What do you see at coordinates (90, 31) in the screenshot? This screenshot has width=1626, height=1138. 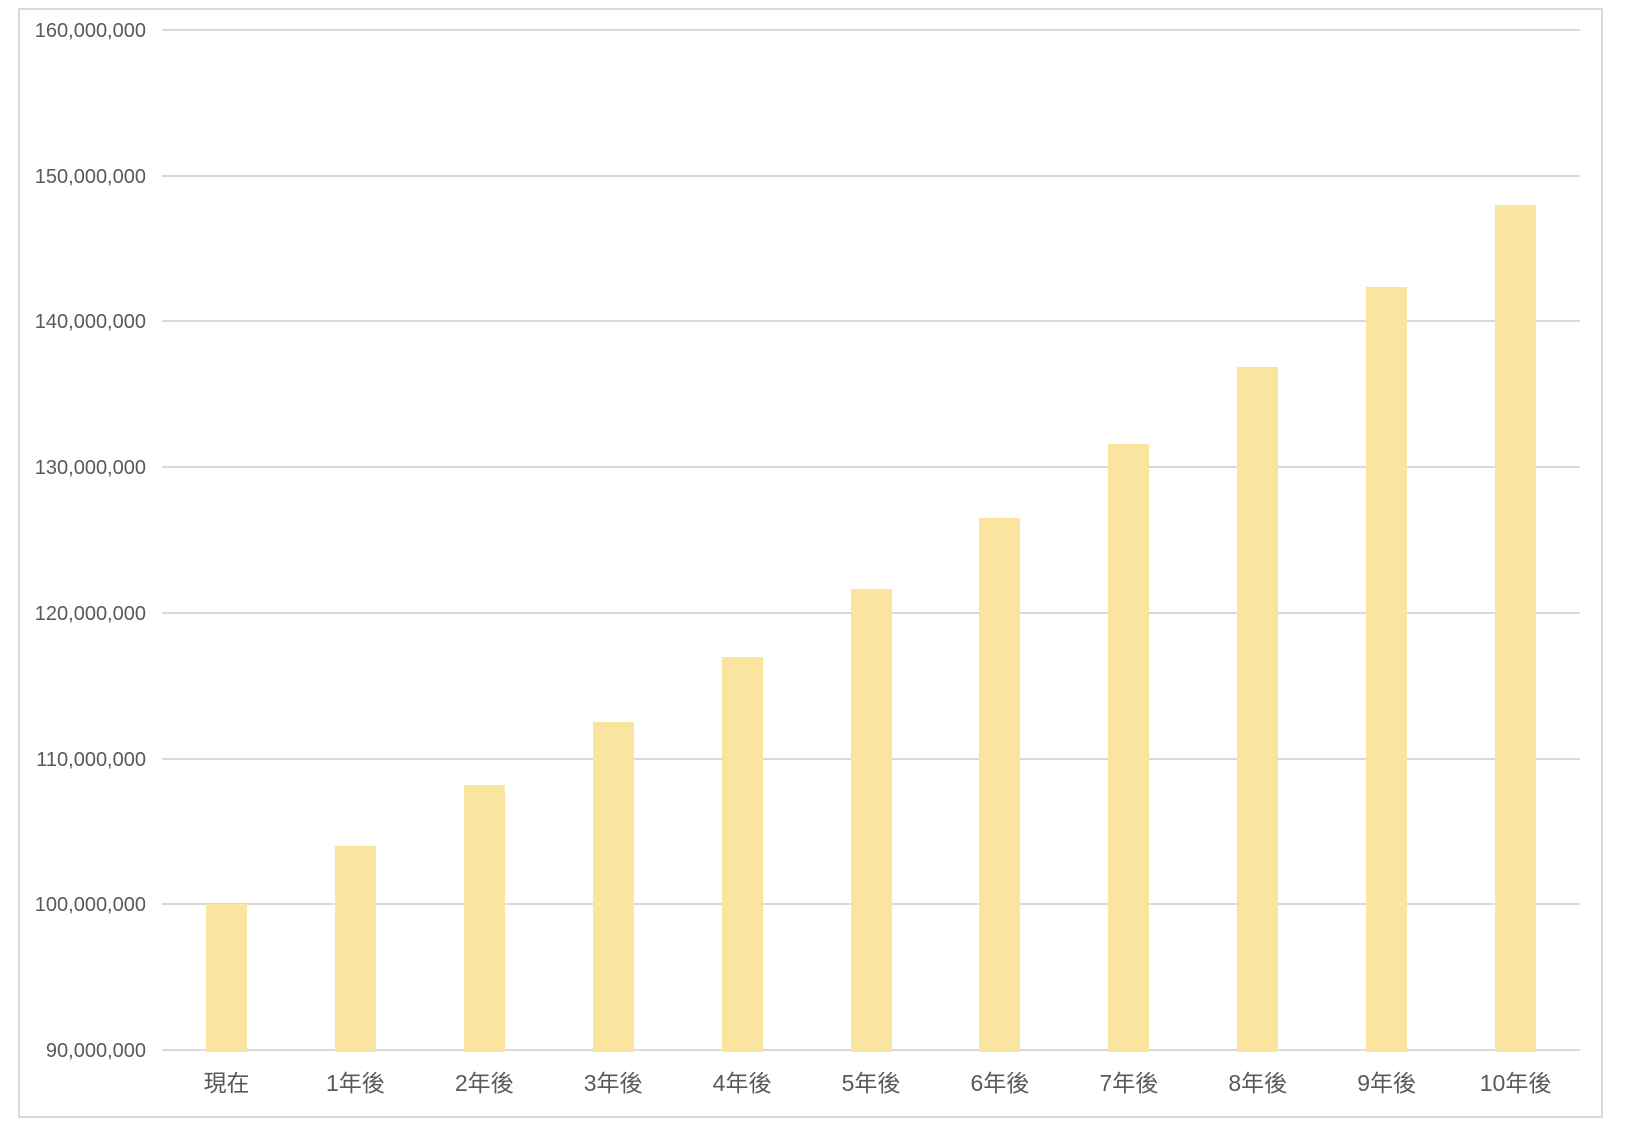 I see `y-axis-label: 160,000,000` at bounding box center [90, 31].